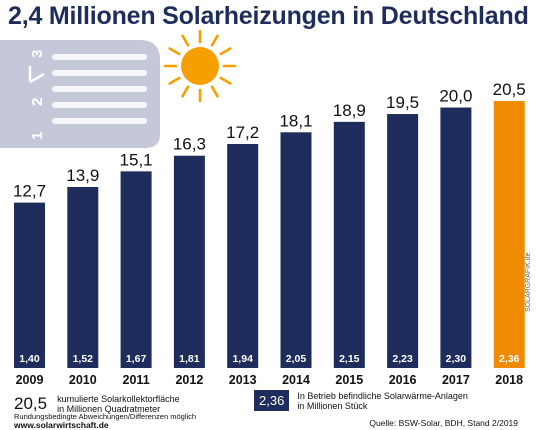 This screenshot has height=430, width=538. What do you see at coordinates (509, 380) in the screenshot?
I see `year-label-2018: 2018` at bounding box center [509, 380].